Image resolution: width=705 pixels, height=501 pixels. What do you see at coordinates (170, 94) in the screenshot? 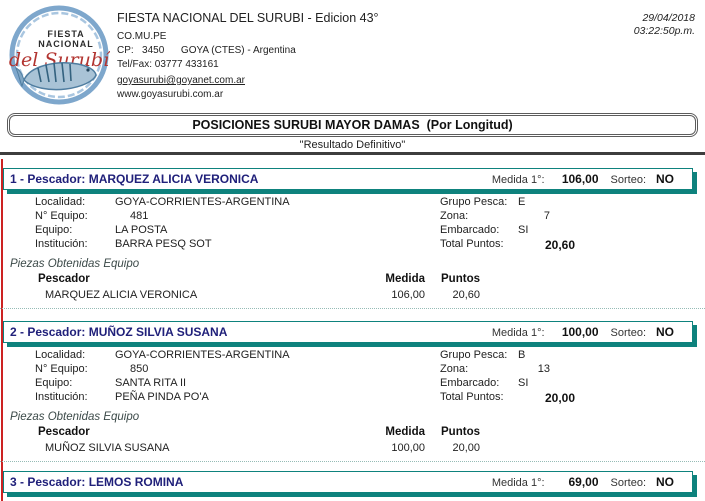
I see `org-website: www.goyasurubi.com.ar` at bounding box center [170, 94].